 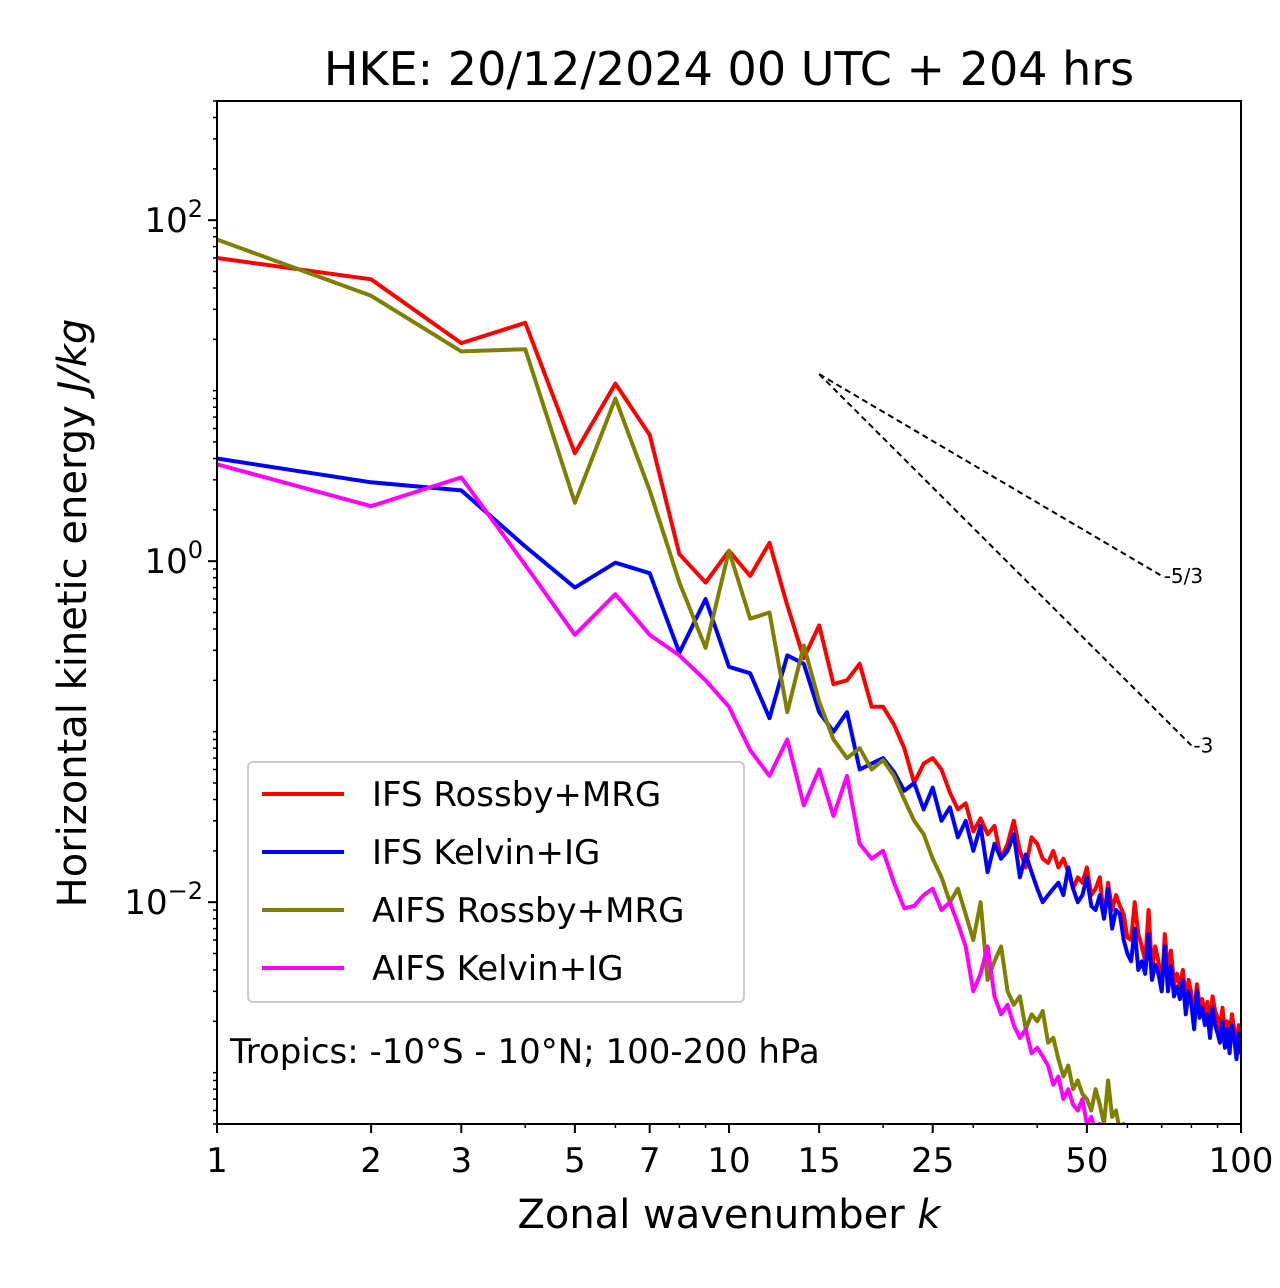 I want to click on chart-title: HKE: 20/12/2024 00 UTC + 204 hrs, so click(x=729, y=69).